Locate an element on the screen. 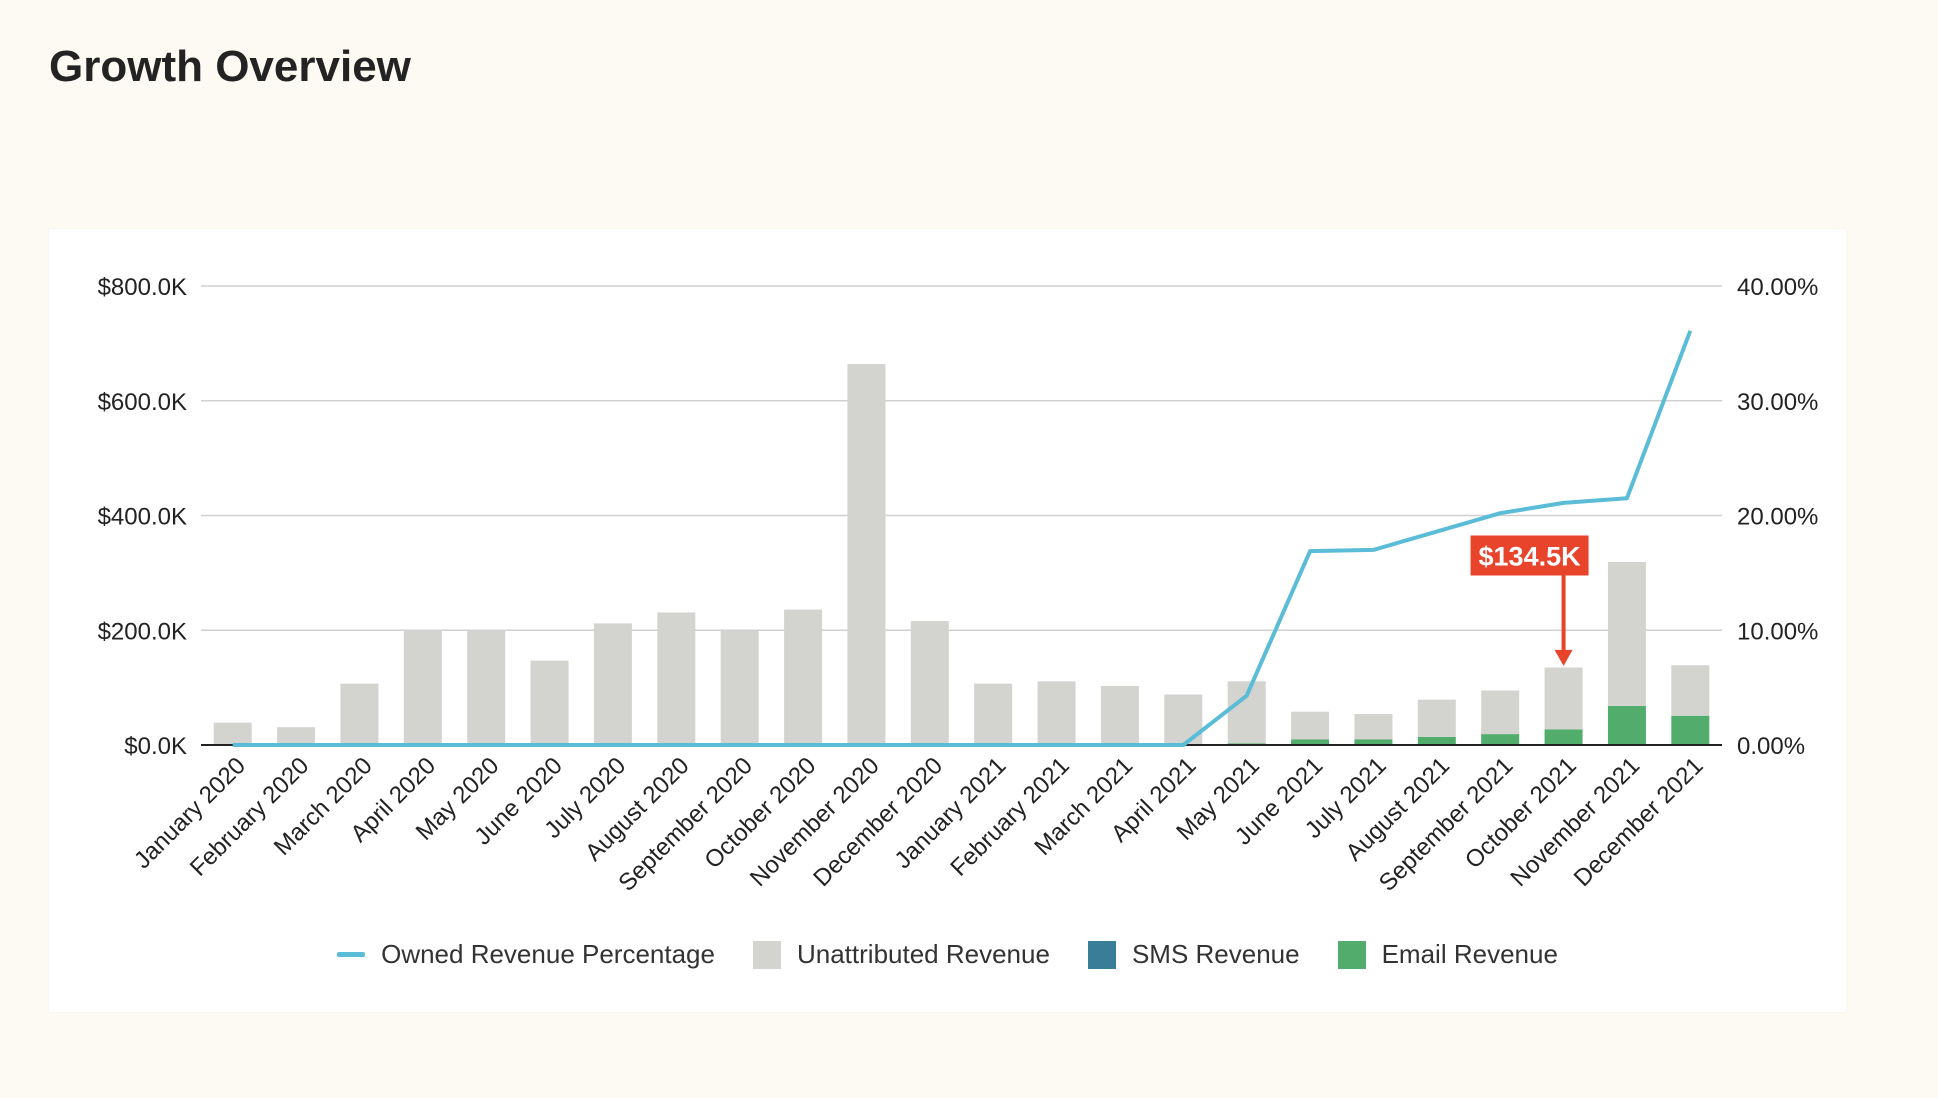  x-tick-label: October 2021 is located at coordinates (1521, 813).